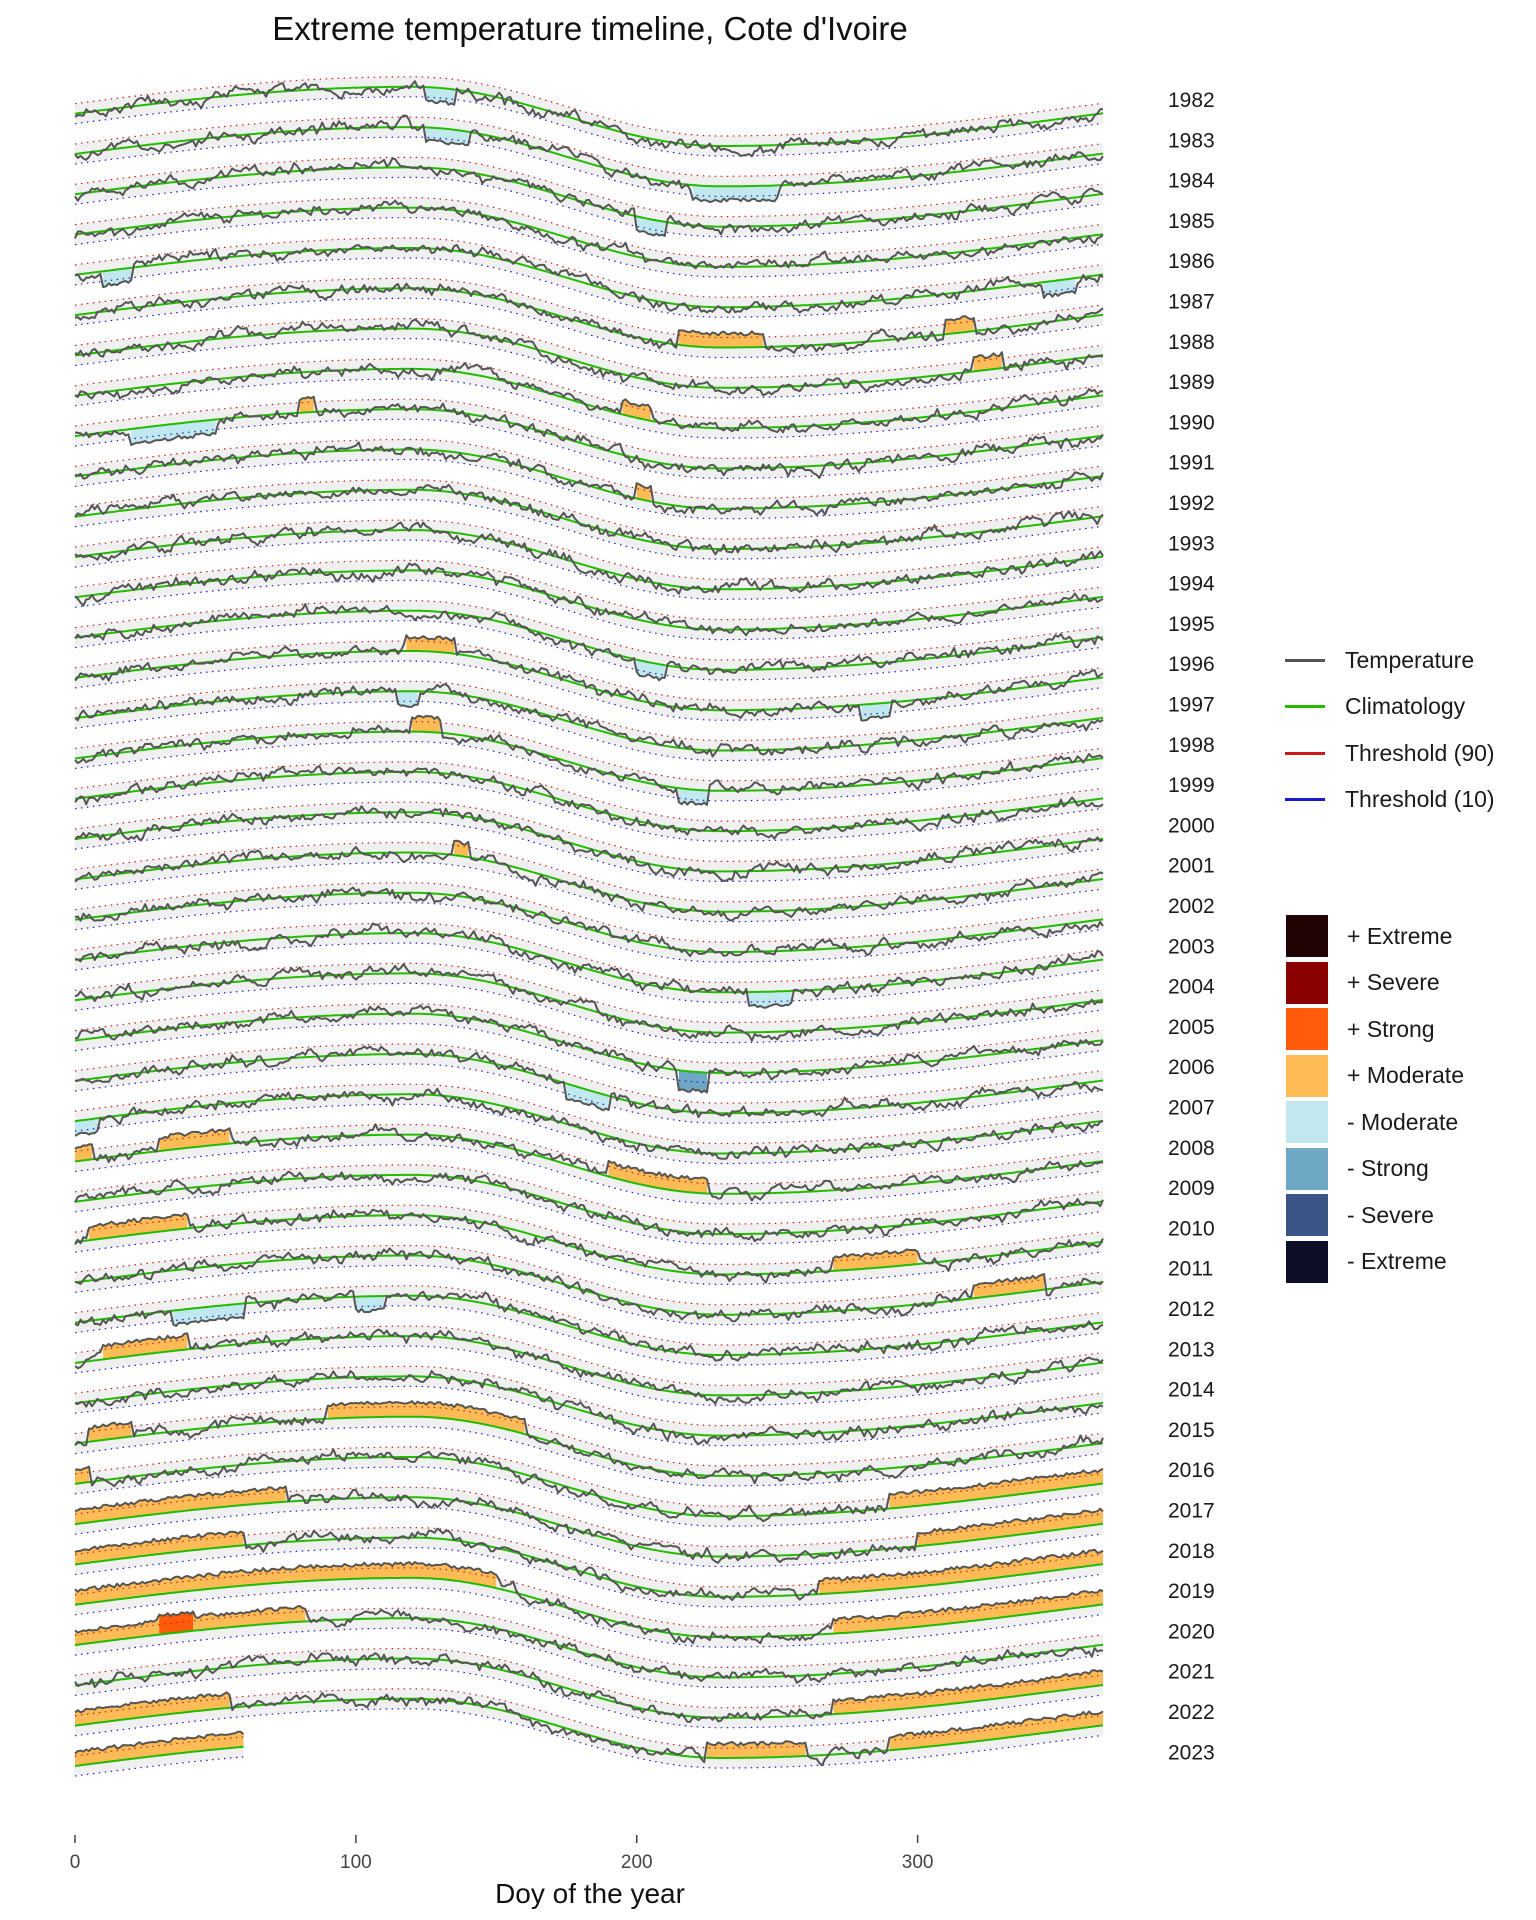 The image size is (1536, 1920). What do you see at coordinates (590, 1893) in the screenshot?
I see `x-axis-title: Doy of the year` at bounding box center [590, 1893].